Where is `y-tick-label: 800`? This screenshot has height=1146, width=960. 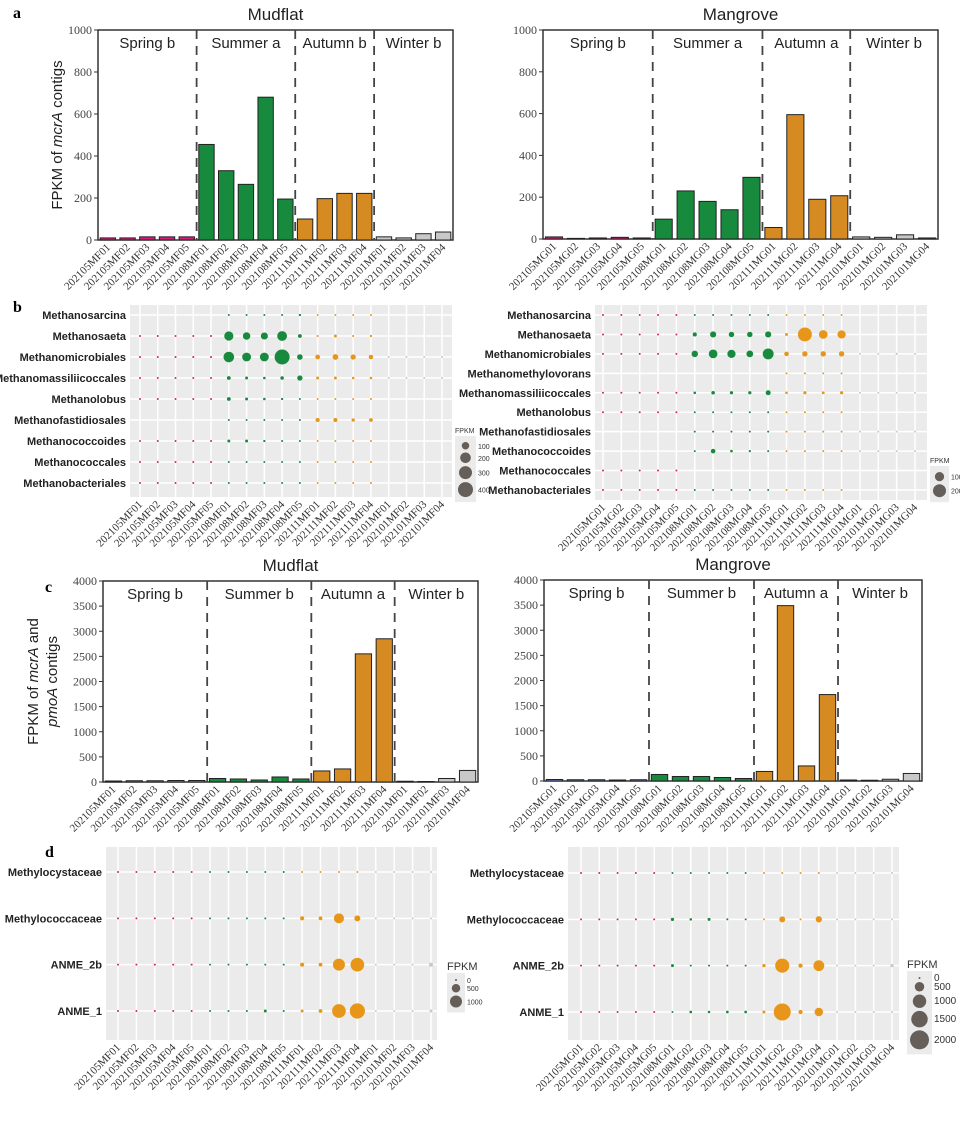 y-tick-label: 800 is located at coordinates (528, 72).